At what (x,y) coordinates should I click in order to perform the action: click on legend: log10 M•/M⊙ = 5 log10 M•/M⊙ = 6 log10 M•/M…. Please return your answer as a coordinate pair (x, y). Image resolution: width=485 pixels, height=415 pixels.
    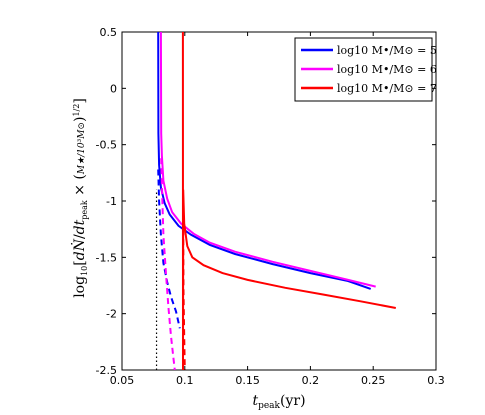
    Looking at the image, I should click on (365, 69).